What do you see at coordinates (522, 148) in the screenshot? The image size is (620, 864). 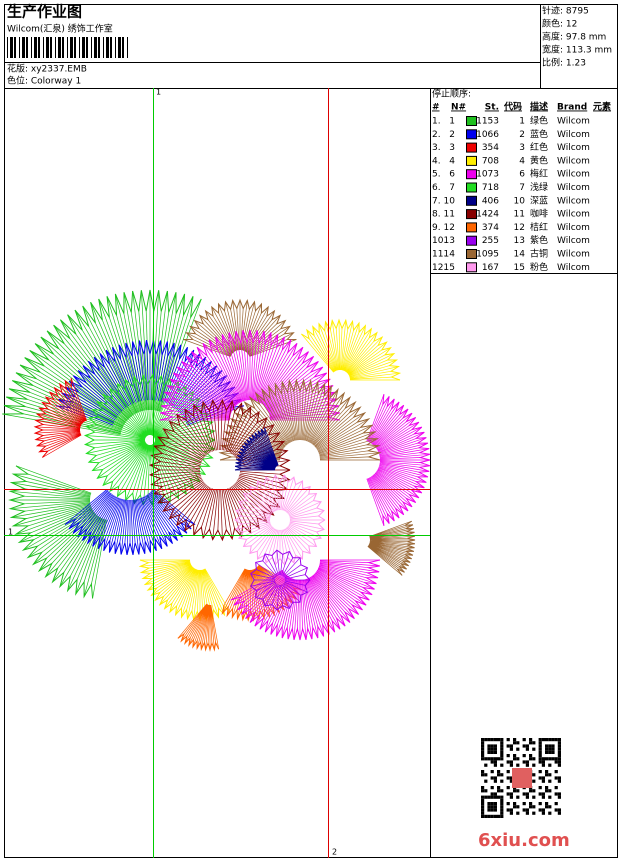 I see `cell: 3` at bounding box center [522, 148].